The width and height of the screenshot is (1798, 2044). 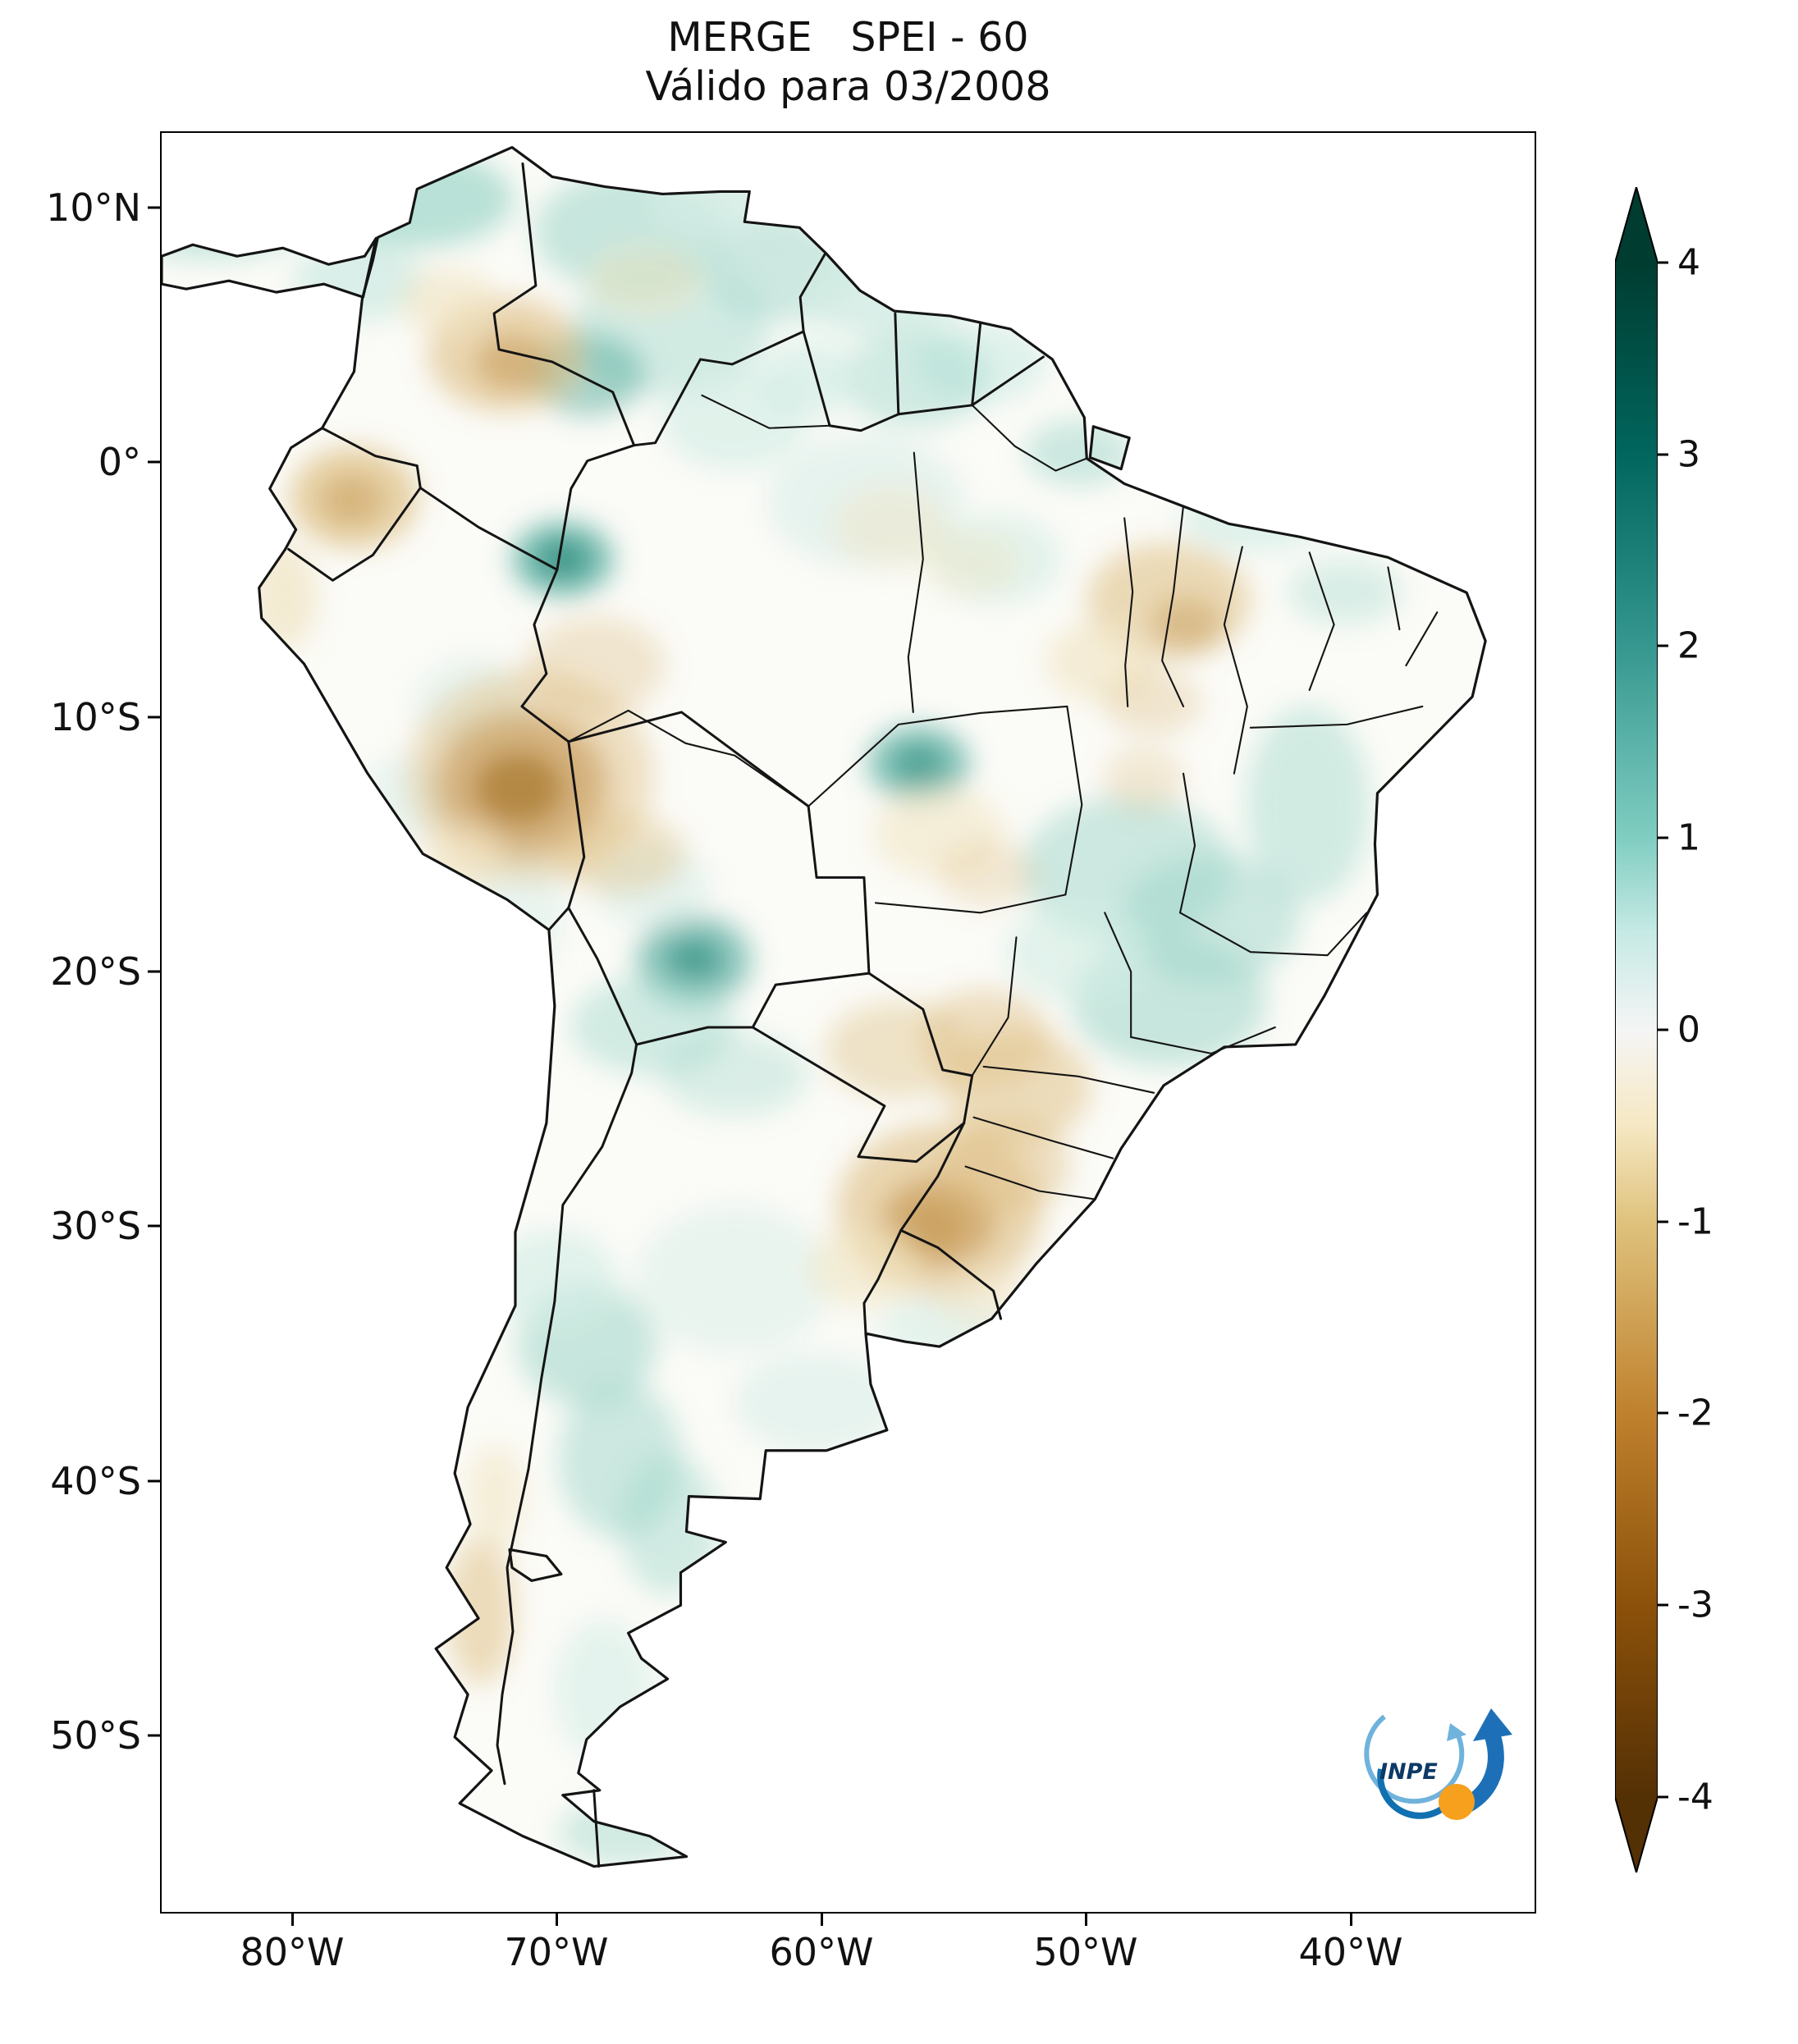 I want to click on x-tick-label: 40°W, so click(x=1350, y=1952).